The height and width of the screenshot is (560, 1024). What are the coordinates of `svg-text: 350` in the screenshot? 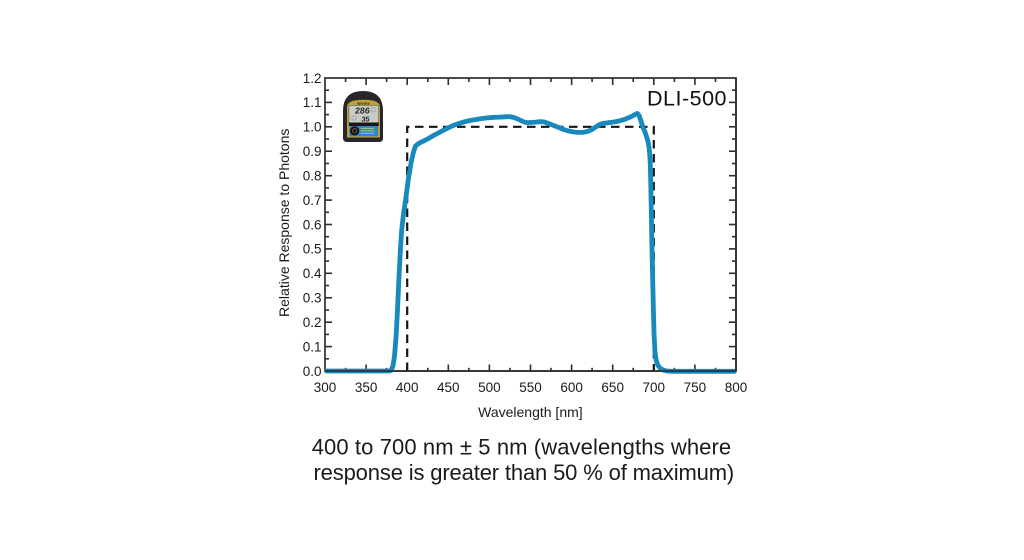 It's located at (366, 387).